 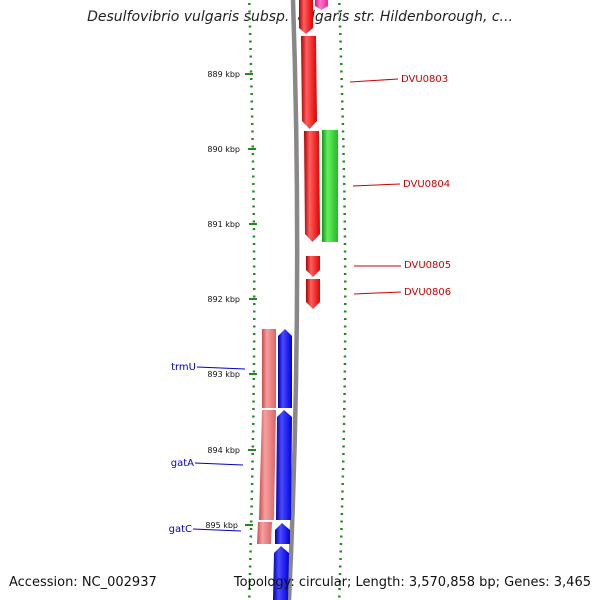 I want to click on gene-arrow-trmU, so click(x=285, y=368).